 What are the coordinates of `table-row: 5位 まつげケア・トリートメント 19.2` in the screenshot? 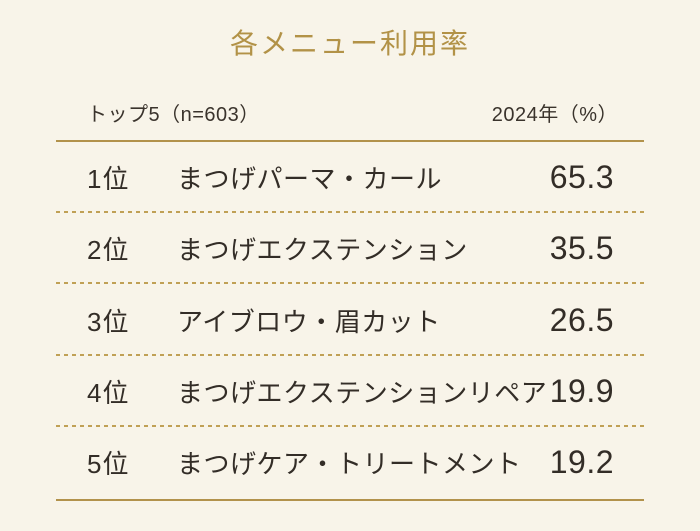 It's located at (350, 462).